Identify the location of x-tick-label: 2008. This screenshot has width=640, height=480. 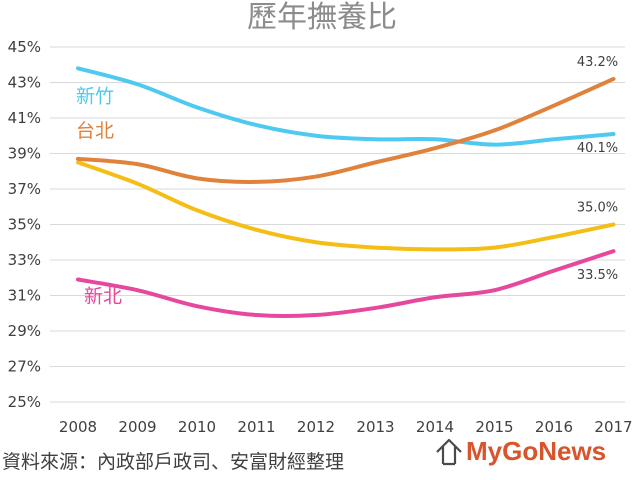
(78, 427).